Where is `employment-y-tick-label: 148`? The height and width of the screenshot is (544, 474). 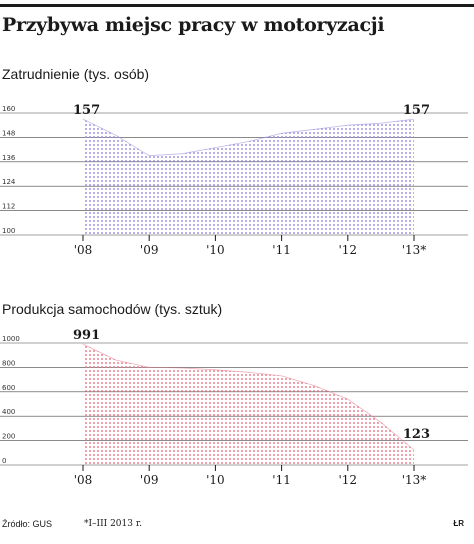 employment-y-tick-label: 148 is located at coordinates (8, 133).